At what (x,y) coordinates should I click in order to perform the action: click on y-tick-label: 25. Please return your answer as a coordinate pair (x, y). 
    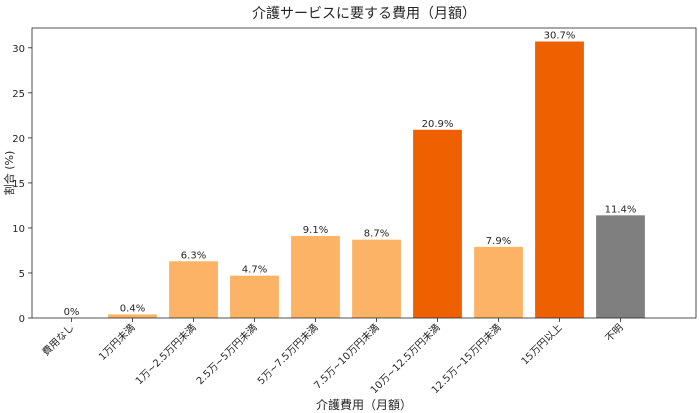
    Looking at the image, I should click on (18, 94).